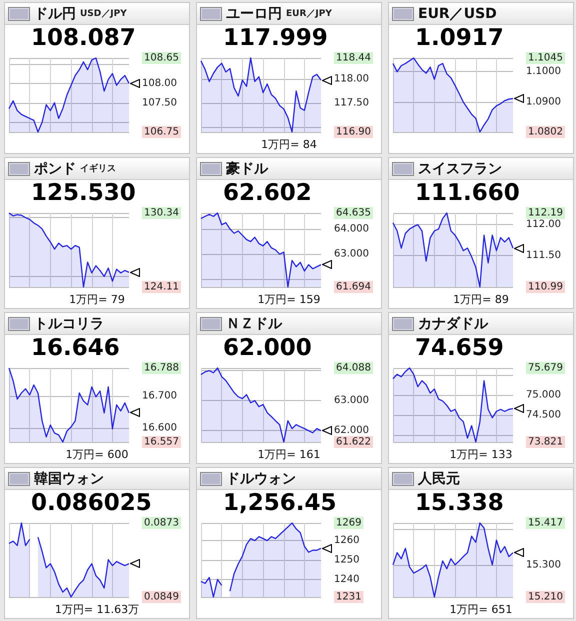 This screenshot has height=621, width=576. I want to click on y-tick-label: 124.11, so click(161, 287).